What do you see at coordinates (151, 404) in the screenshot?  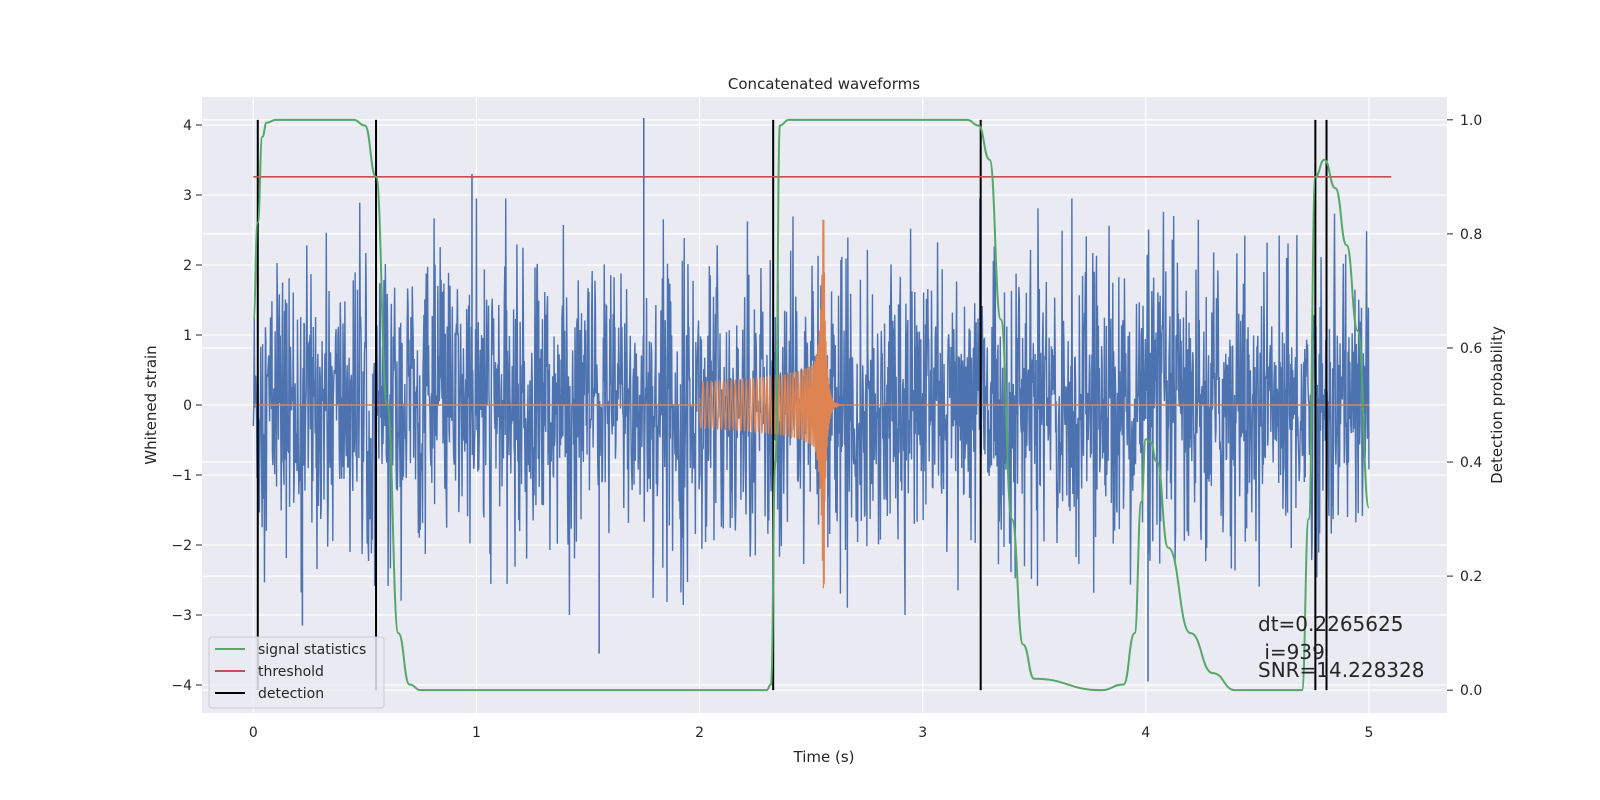 I see `y-axis-title: Whitened strain` at bounding box center [151, 404].